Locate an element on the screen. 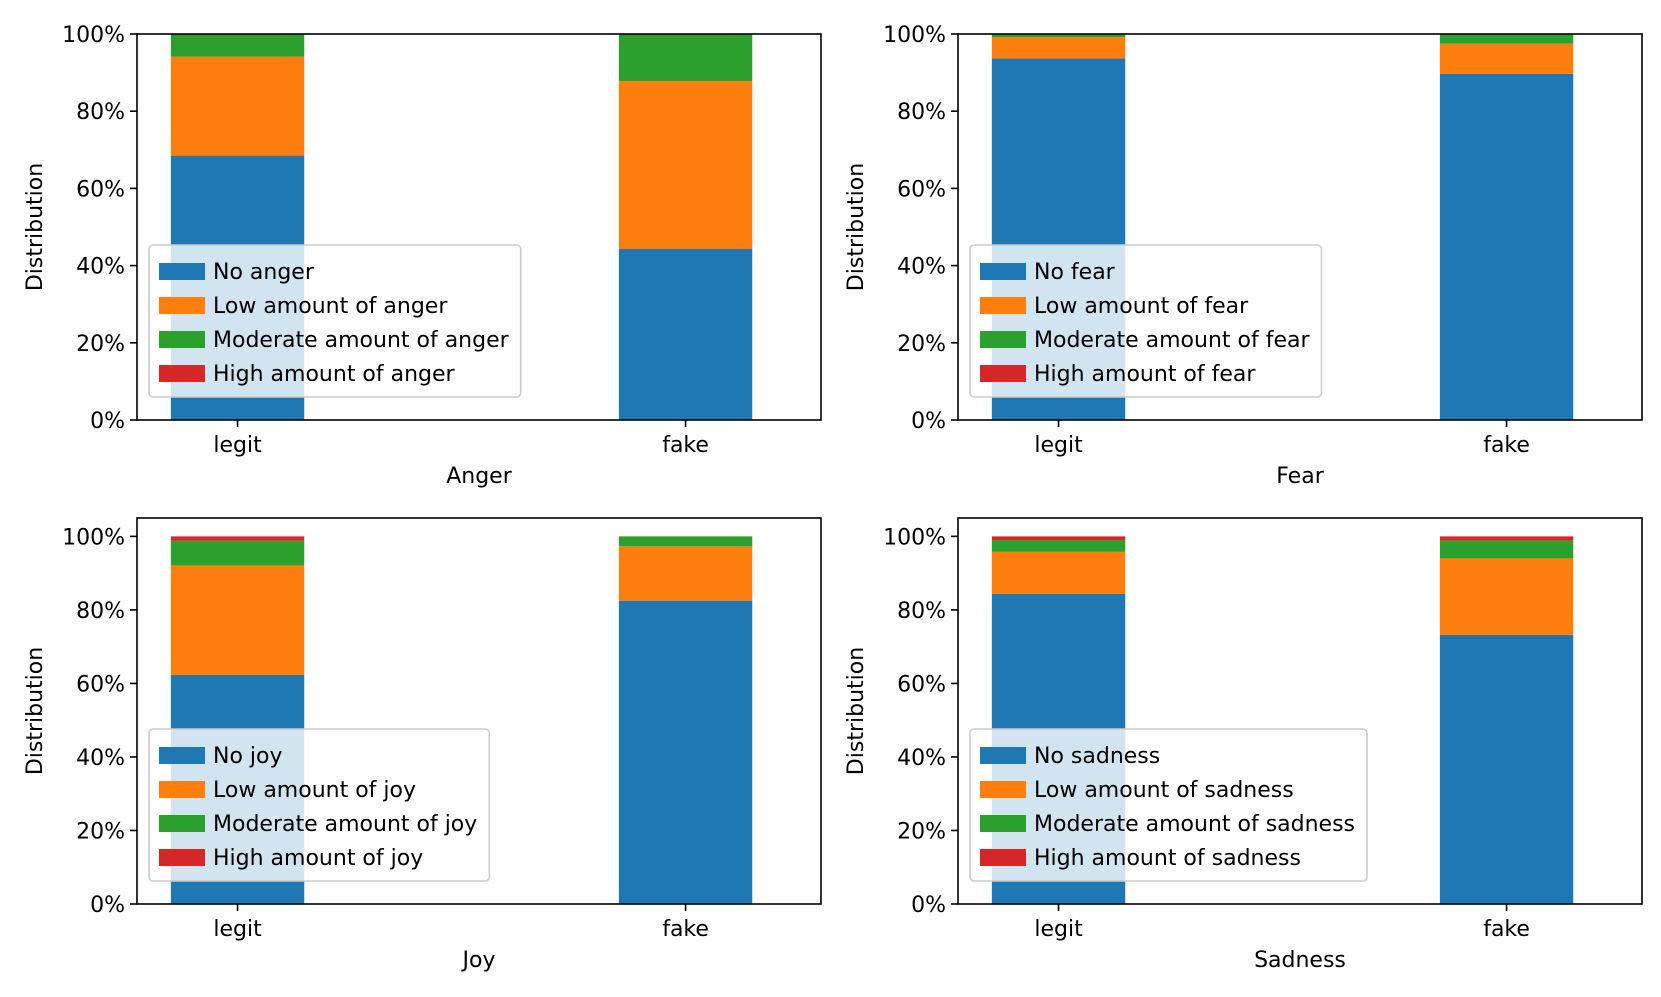 The image size is (1661, 997). legend-label: High amount of anger is located at coordinates (334, 374).